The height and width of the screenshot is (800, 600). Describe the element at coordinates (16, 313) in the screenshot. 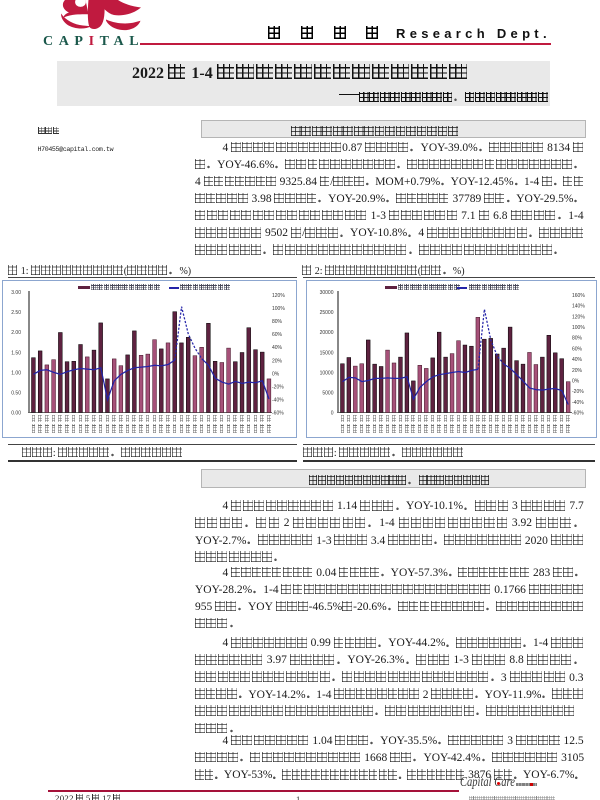

I see `svg-text: 2.50` at that location.